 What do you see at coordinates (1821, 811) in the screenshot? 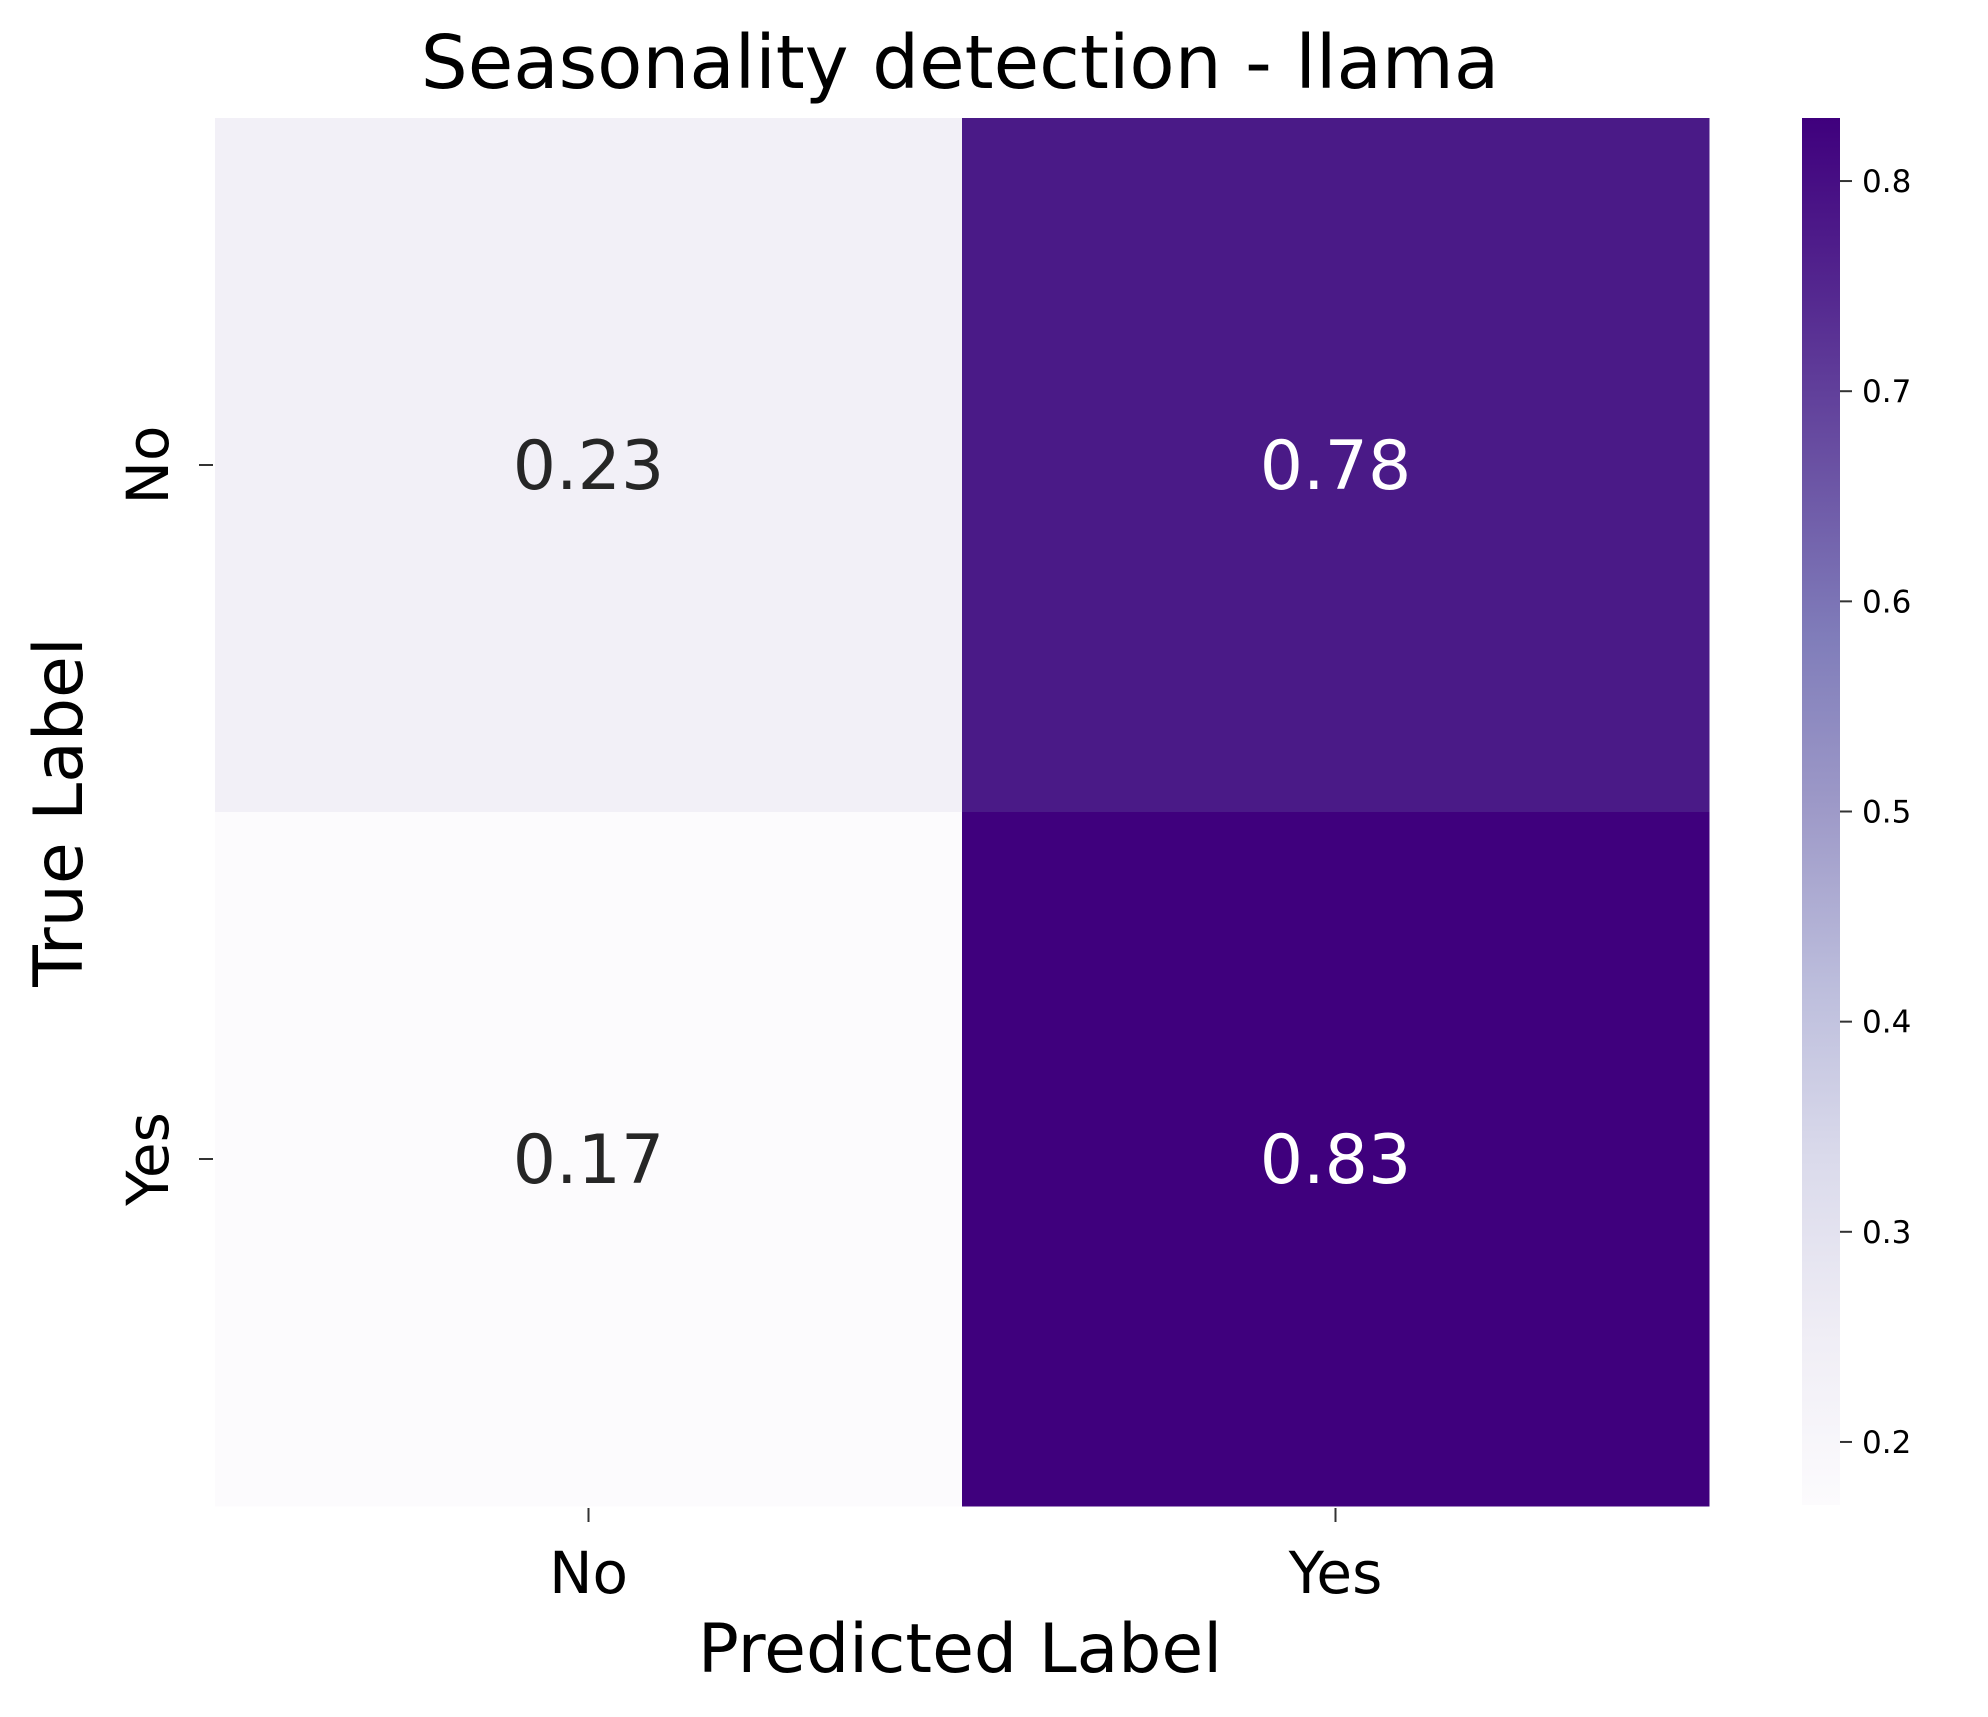
I see `colorbar` at bounding box center [1821, 811].